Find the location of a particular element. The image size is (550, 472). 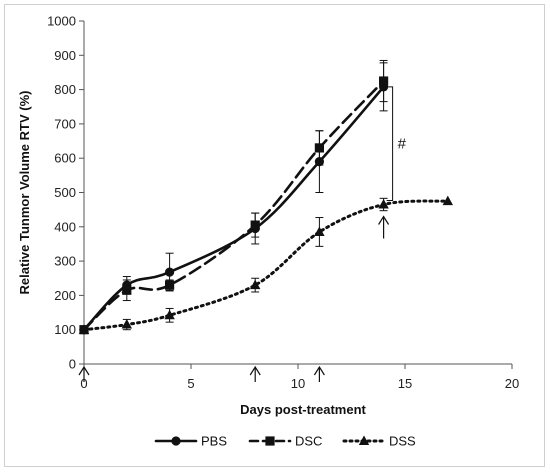

significance-bracket is located at coordinates (390, 144).